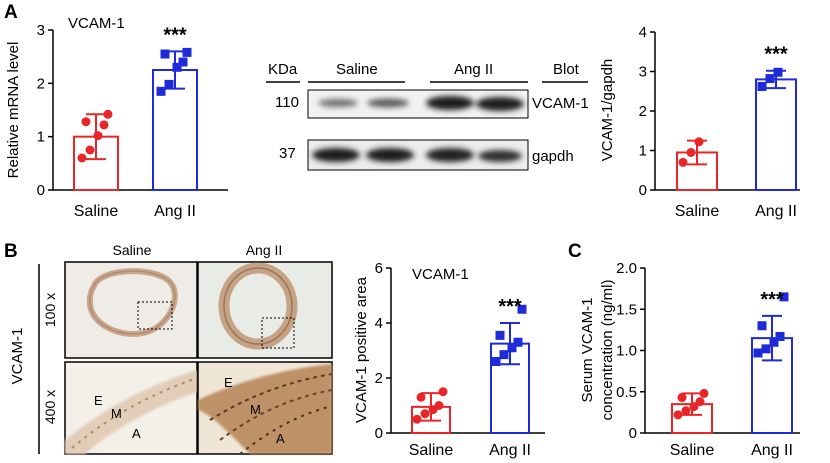 The width and height of the screenshot is (830, 463). What do you see at coordinates (280, 438) in the screenshot?
I see `layer-a-angii: A` at bounding box center [280, 438].